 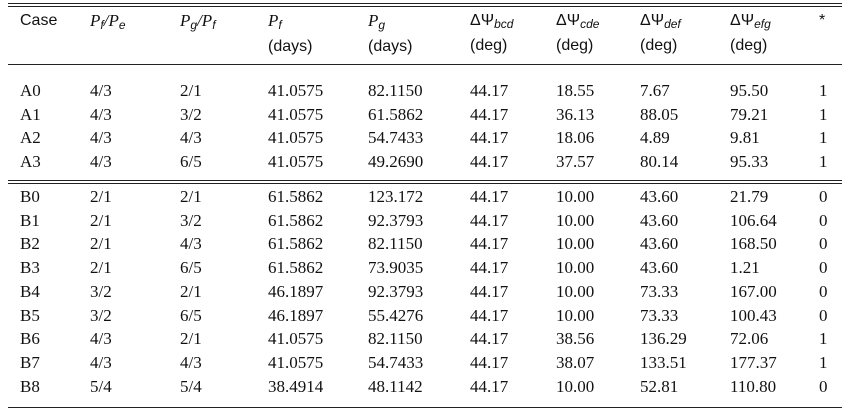 I want to click on header-cell: *, so click(x=822, y=21).